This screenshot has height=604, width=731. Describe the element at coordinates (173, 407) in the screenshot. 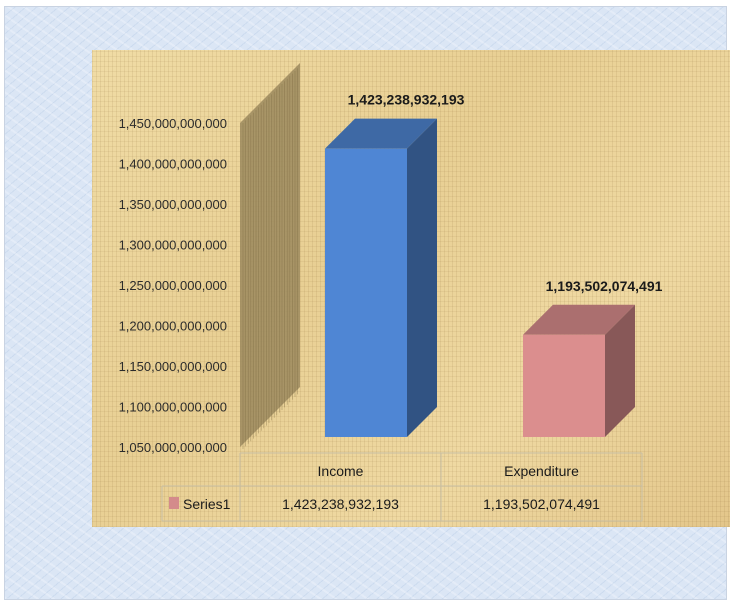

I see `y-tick-label: 1,100,000,000,000` at that location.